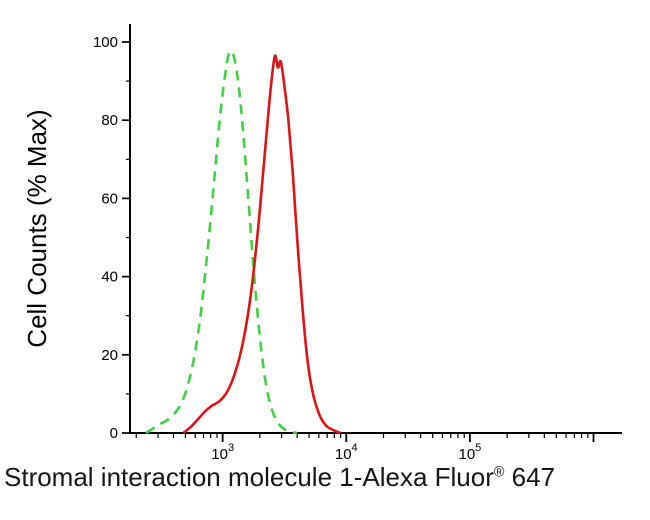 This screenshot has width=650, height=520. What do you see at coordinates (222, 452) in the screenshot?
I see `x-tick-label: 10³` at bounding box center [222, 452].